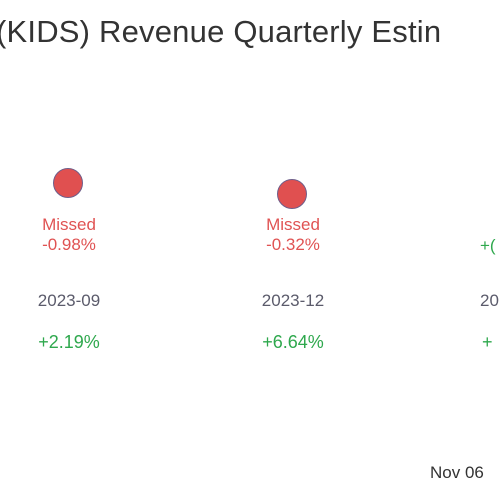  I want to click on footer-date: Nov 06, so click(457, 472).